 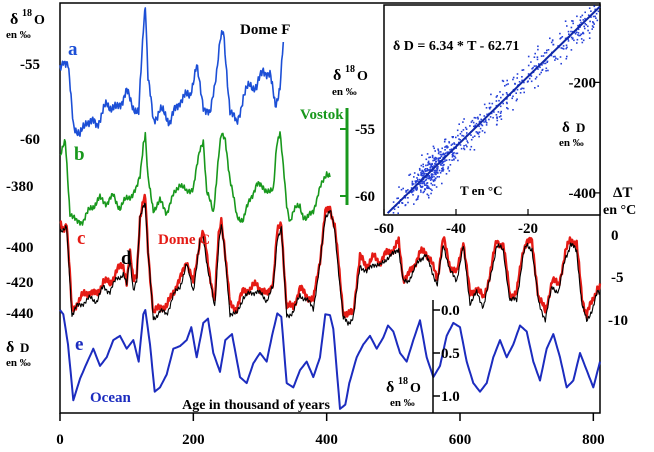 What do you see at coordinates (450, 311) in the screenshot?
I see `ocean-tick: 0.0` at bounding box center [450, 311].